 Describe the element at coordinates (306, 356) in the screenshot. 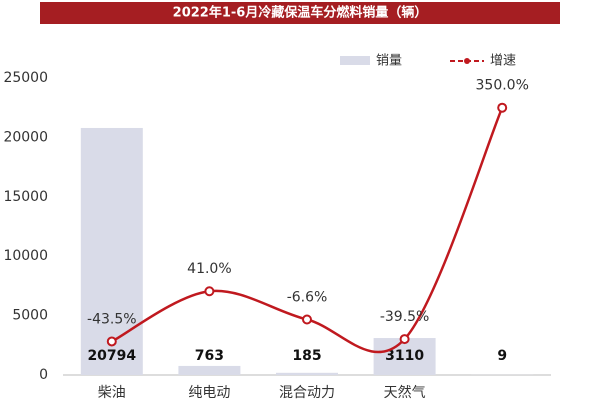

I see `bar-value-label: 185` at that location.